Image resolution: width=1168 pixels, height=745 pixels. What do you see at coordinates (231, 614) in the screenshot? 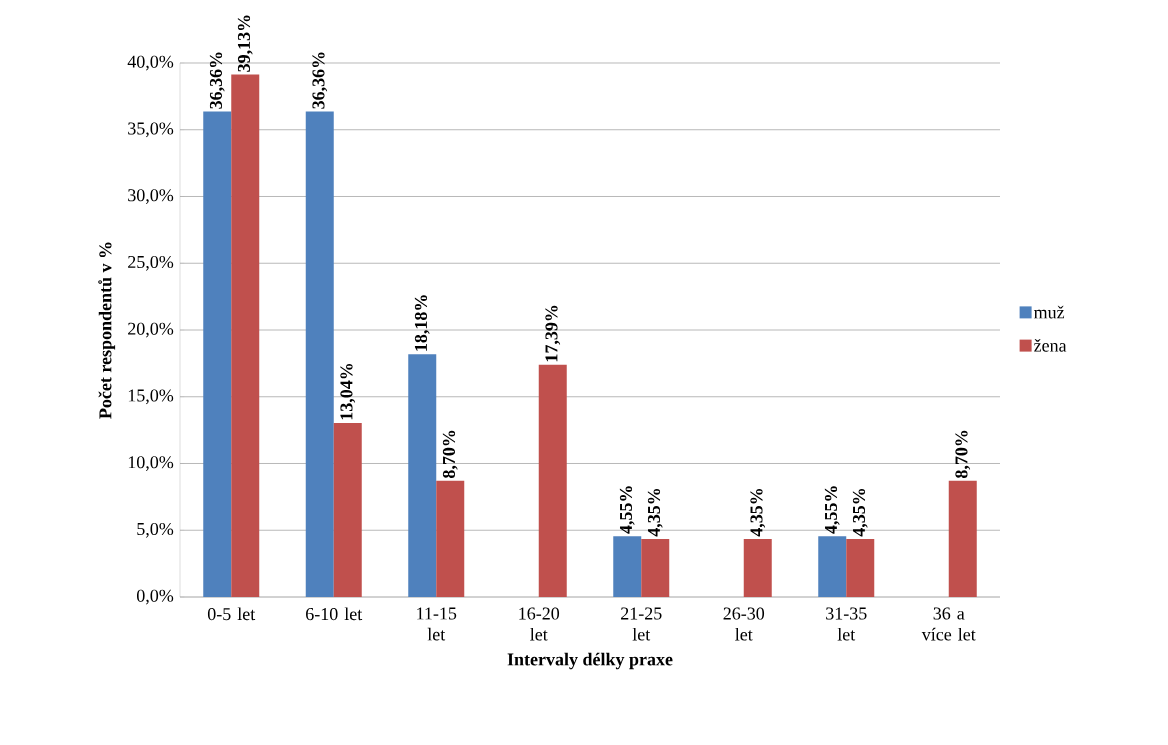
I see `x-tick-label: 0-5 let` at bounding box center [231, 614].